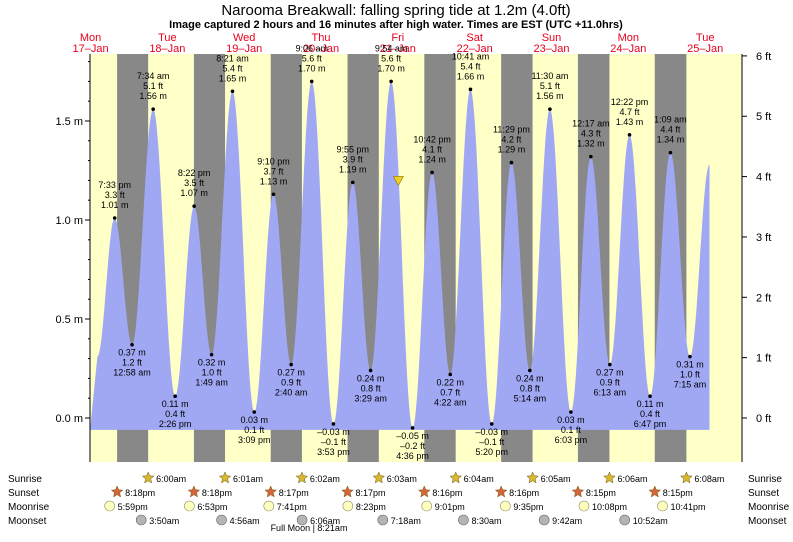 This screenshot has height=542, width=793. What do you see at coordinates (29, 507) in the screenshot?
I see `moonrise-row-label-left: Moonrise` at bounding box center [29, 507].